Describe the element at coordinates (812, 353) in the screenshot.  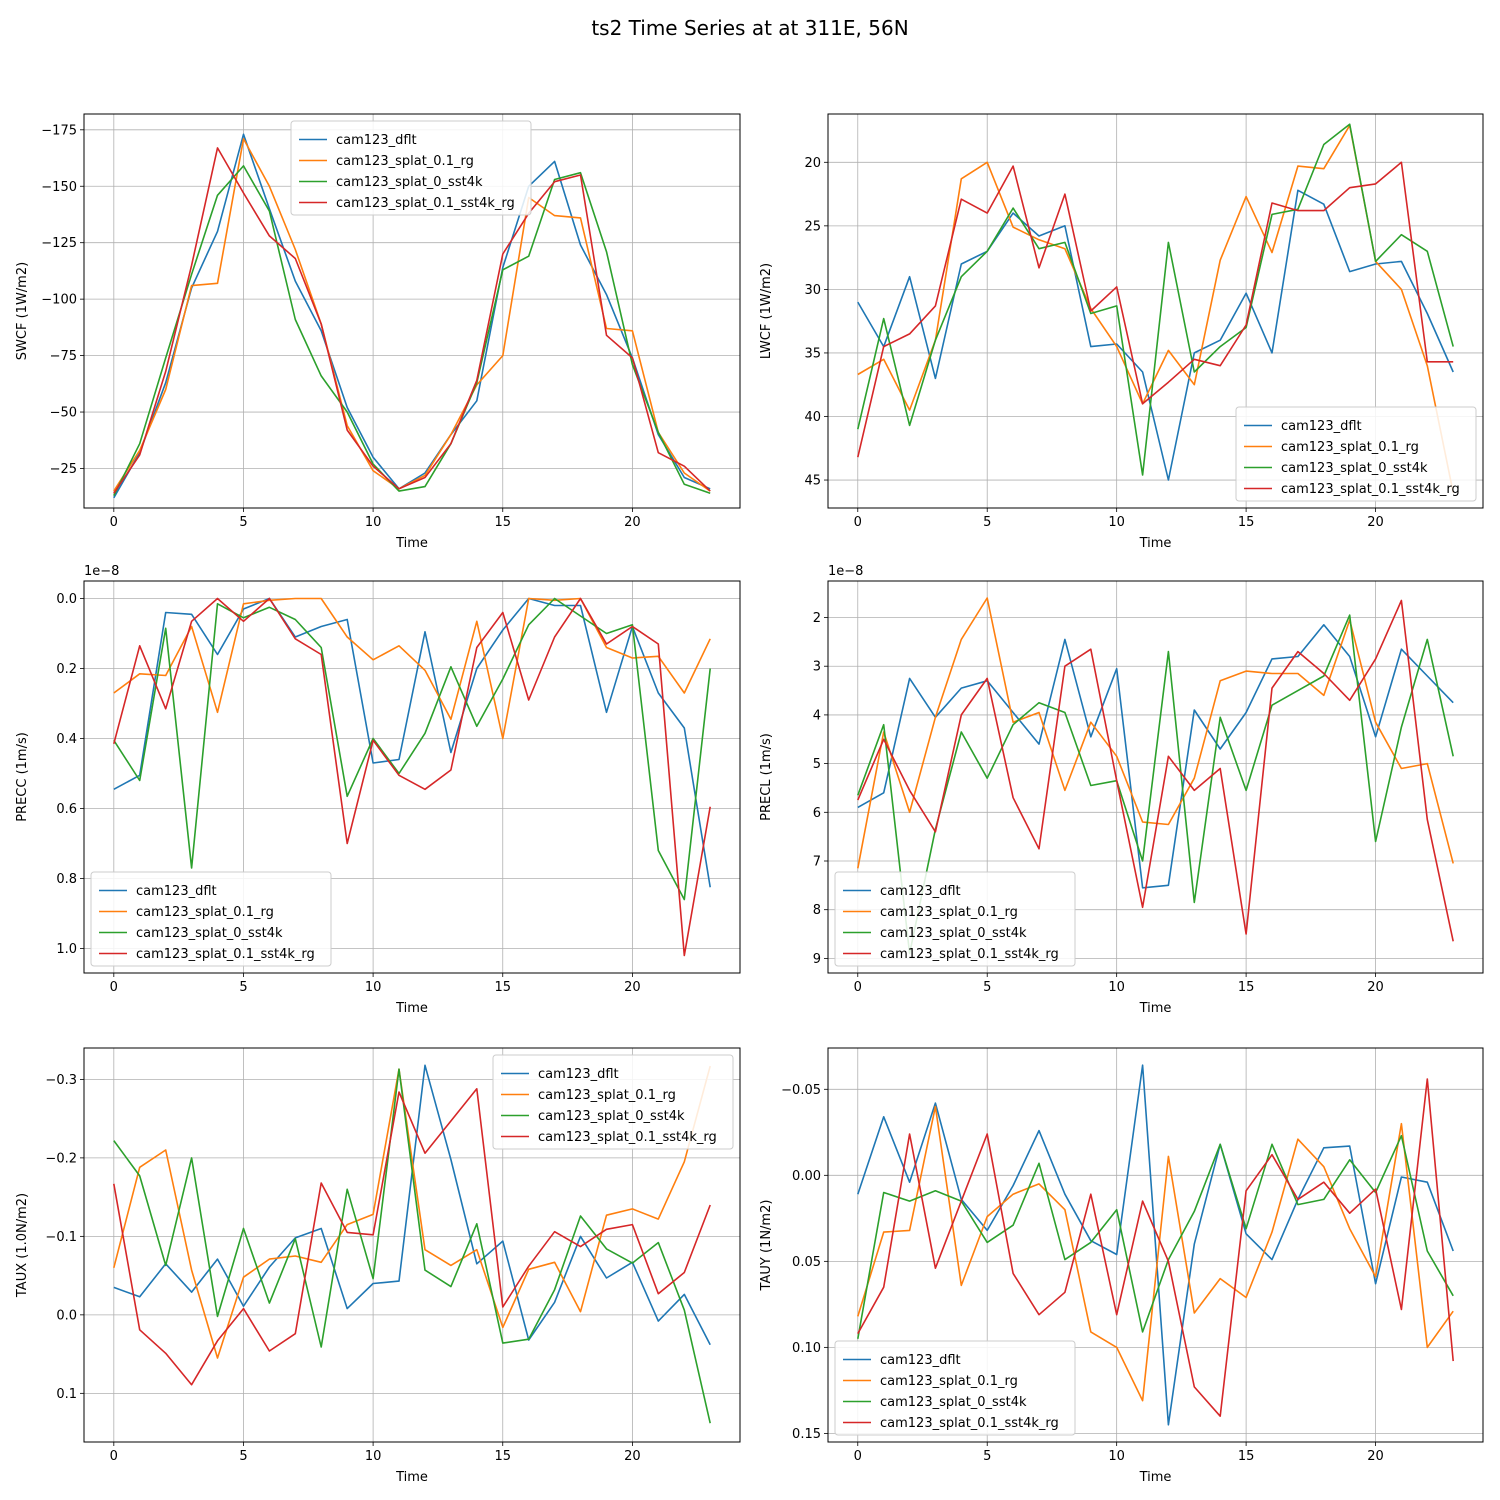
I see `y-tick-label: 35` at that location.